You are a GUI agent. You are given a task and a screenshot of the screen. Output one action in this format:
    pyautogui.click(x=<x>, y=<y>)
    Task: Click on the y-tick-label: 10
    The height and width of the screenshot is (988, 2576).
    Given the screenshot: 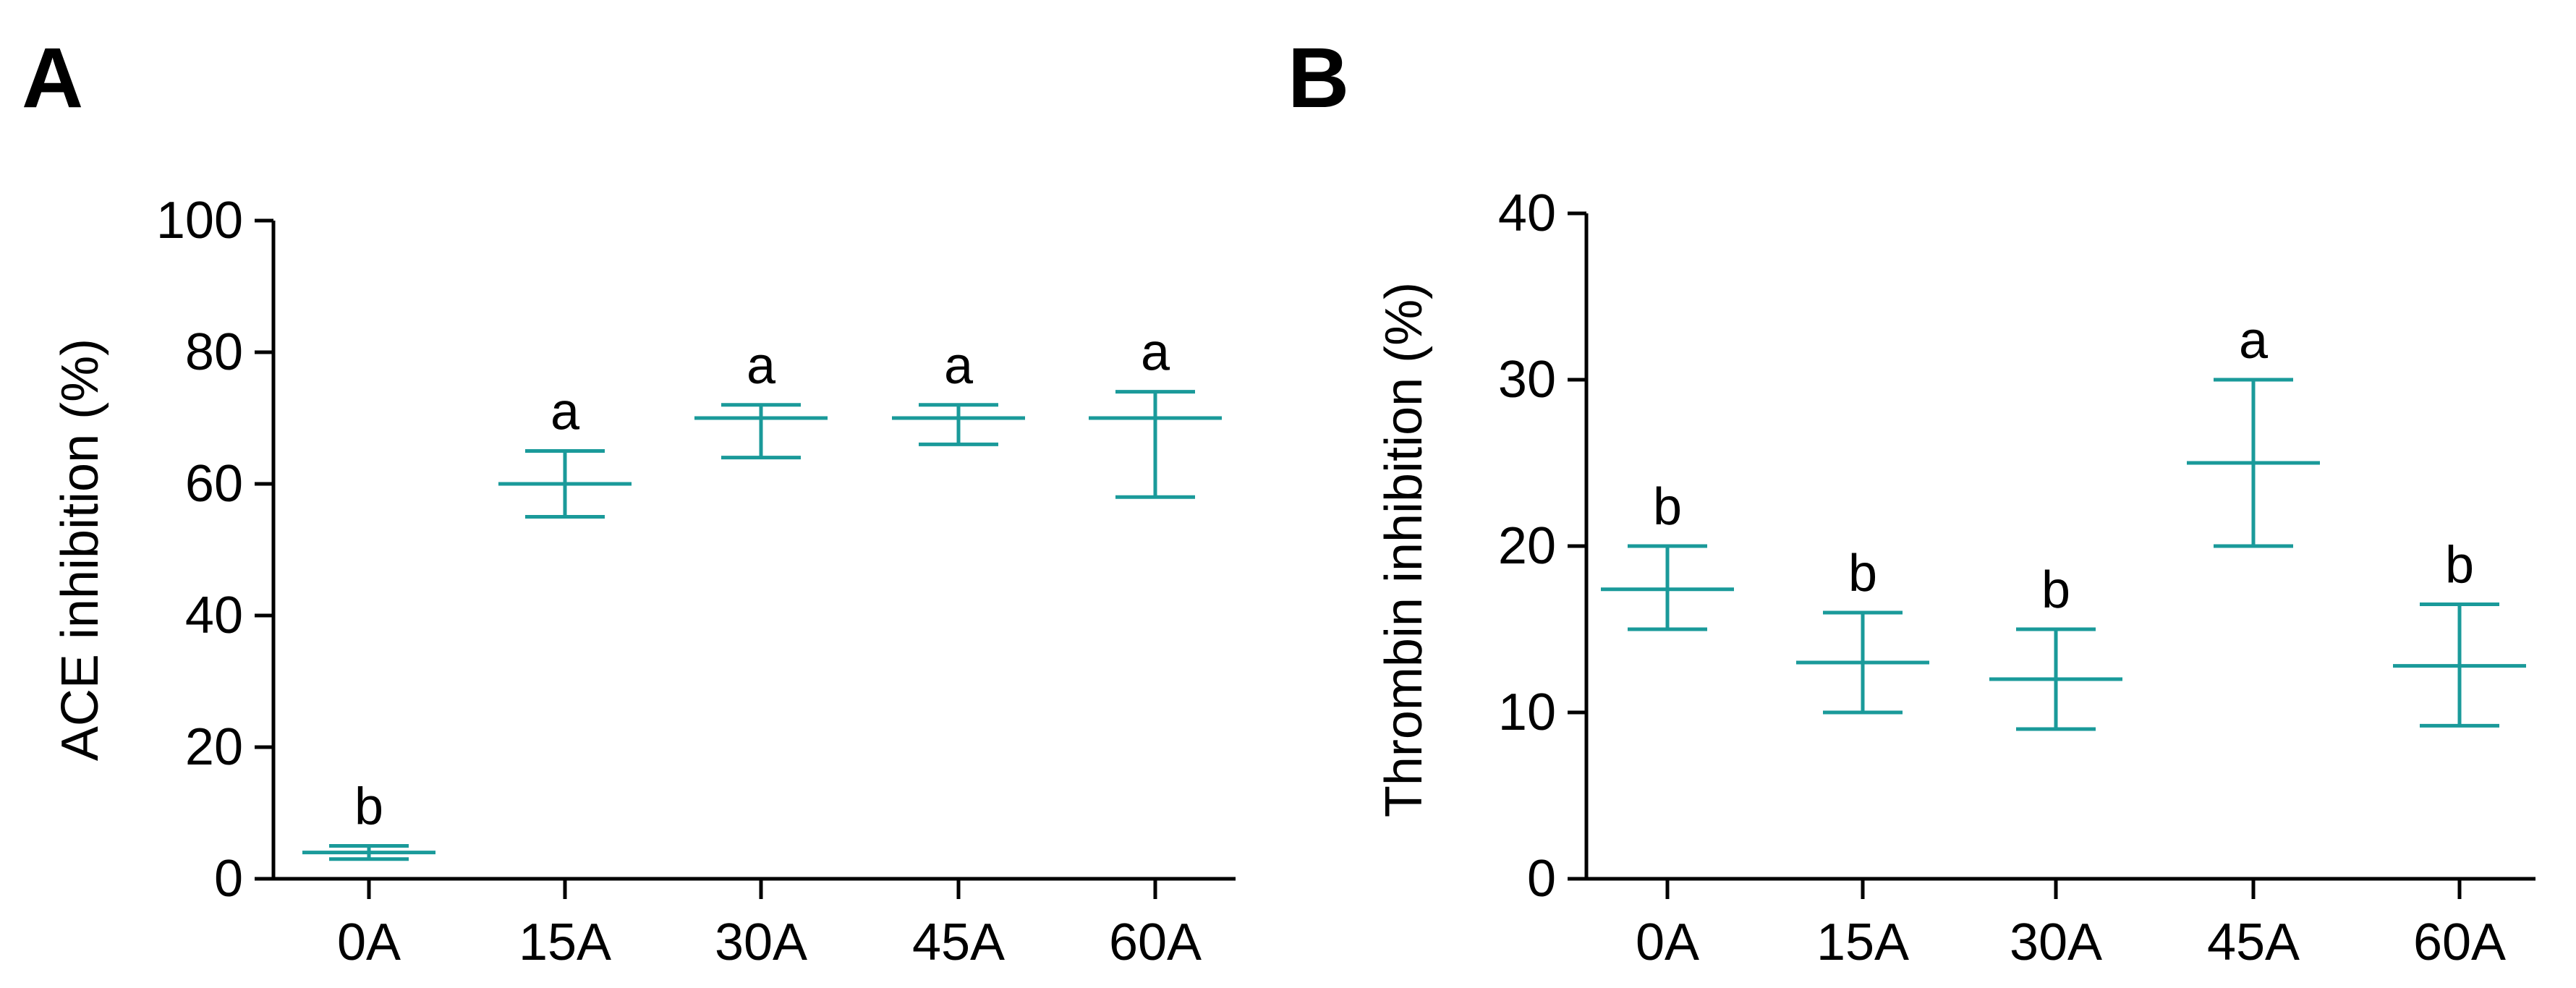 What is the action you would take?
    pyautogui.click(x=1527, y=712)
    